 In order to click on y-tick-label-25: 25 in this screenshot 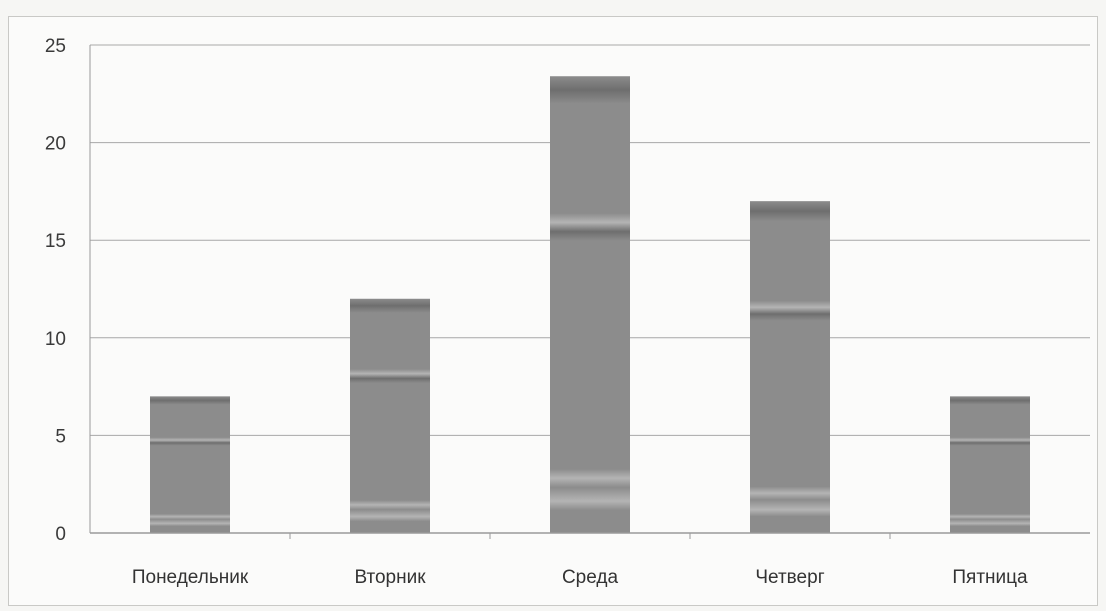, I will do `click(55, 46)`.